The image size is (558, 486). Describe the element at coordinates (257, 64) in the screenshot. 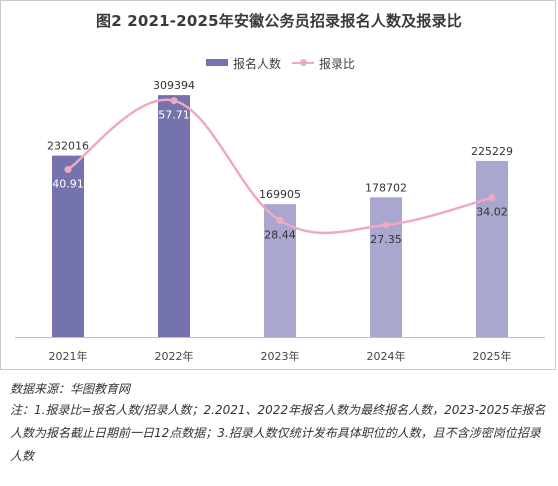

I see `legend-bar-label: 报名人数` at that location.